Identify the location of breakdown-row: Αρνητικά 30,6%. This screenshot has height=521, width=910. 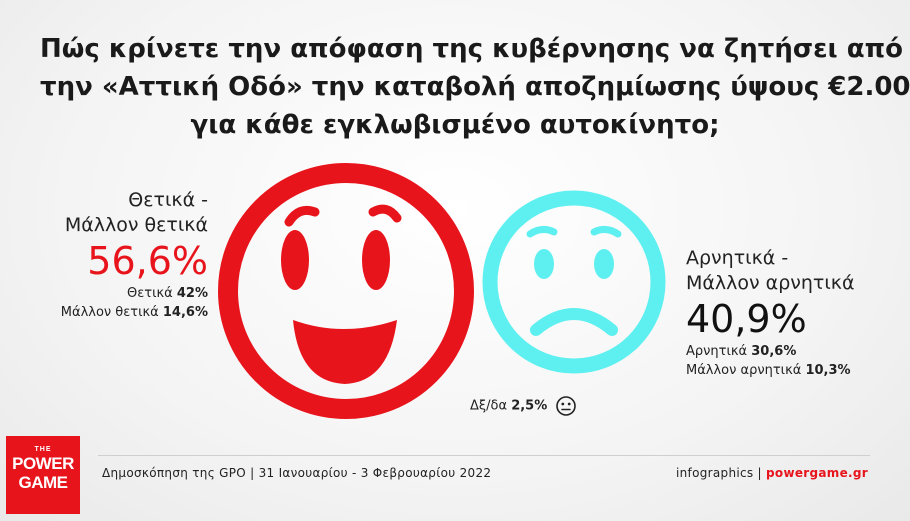
(791, 351).